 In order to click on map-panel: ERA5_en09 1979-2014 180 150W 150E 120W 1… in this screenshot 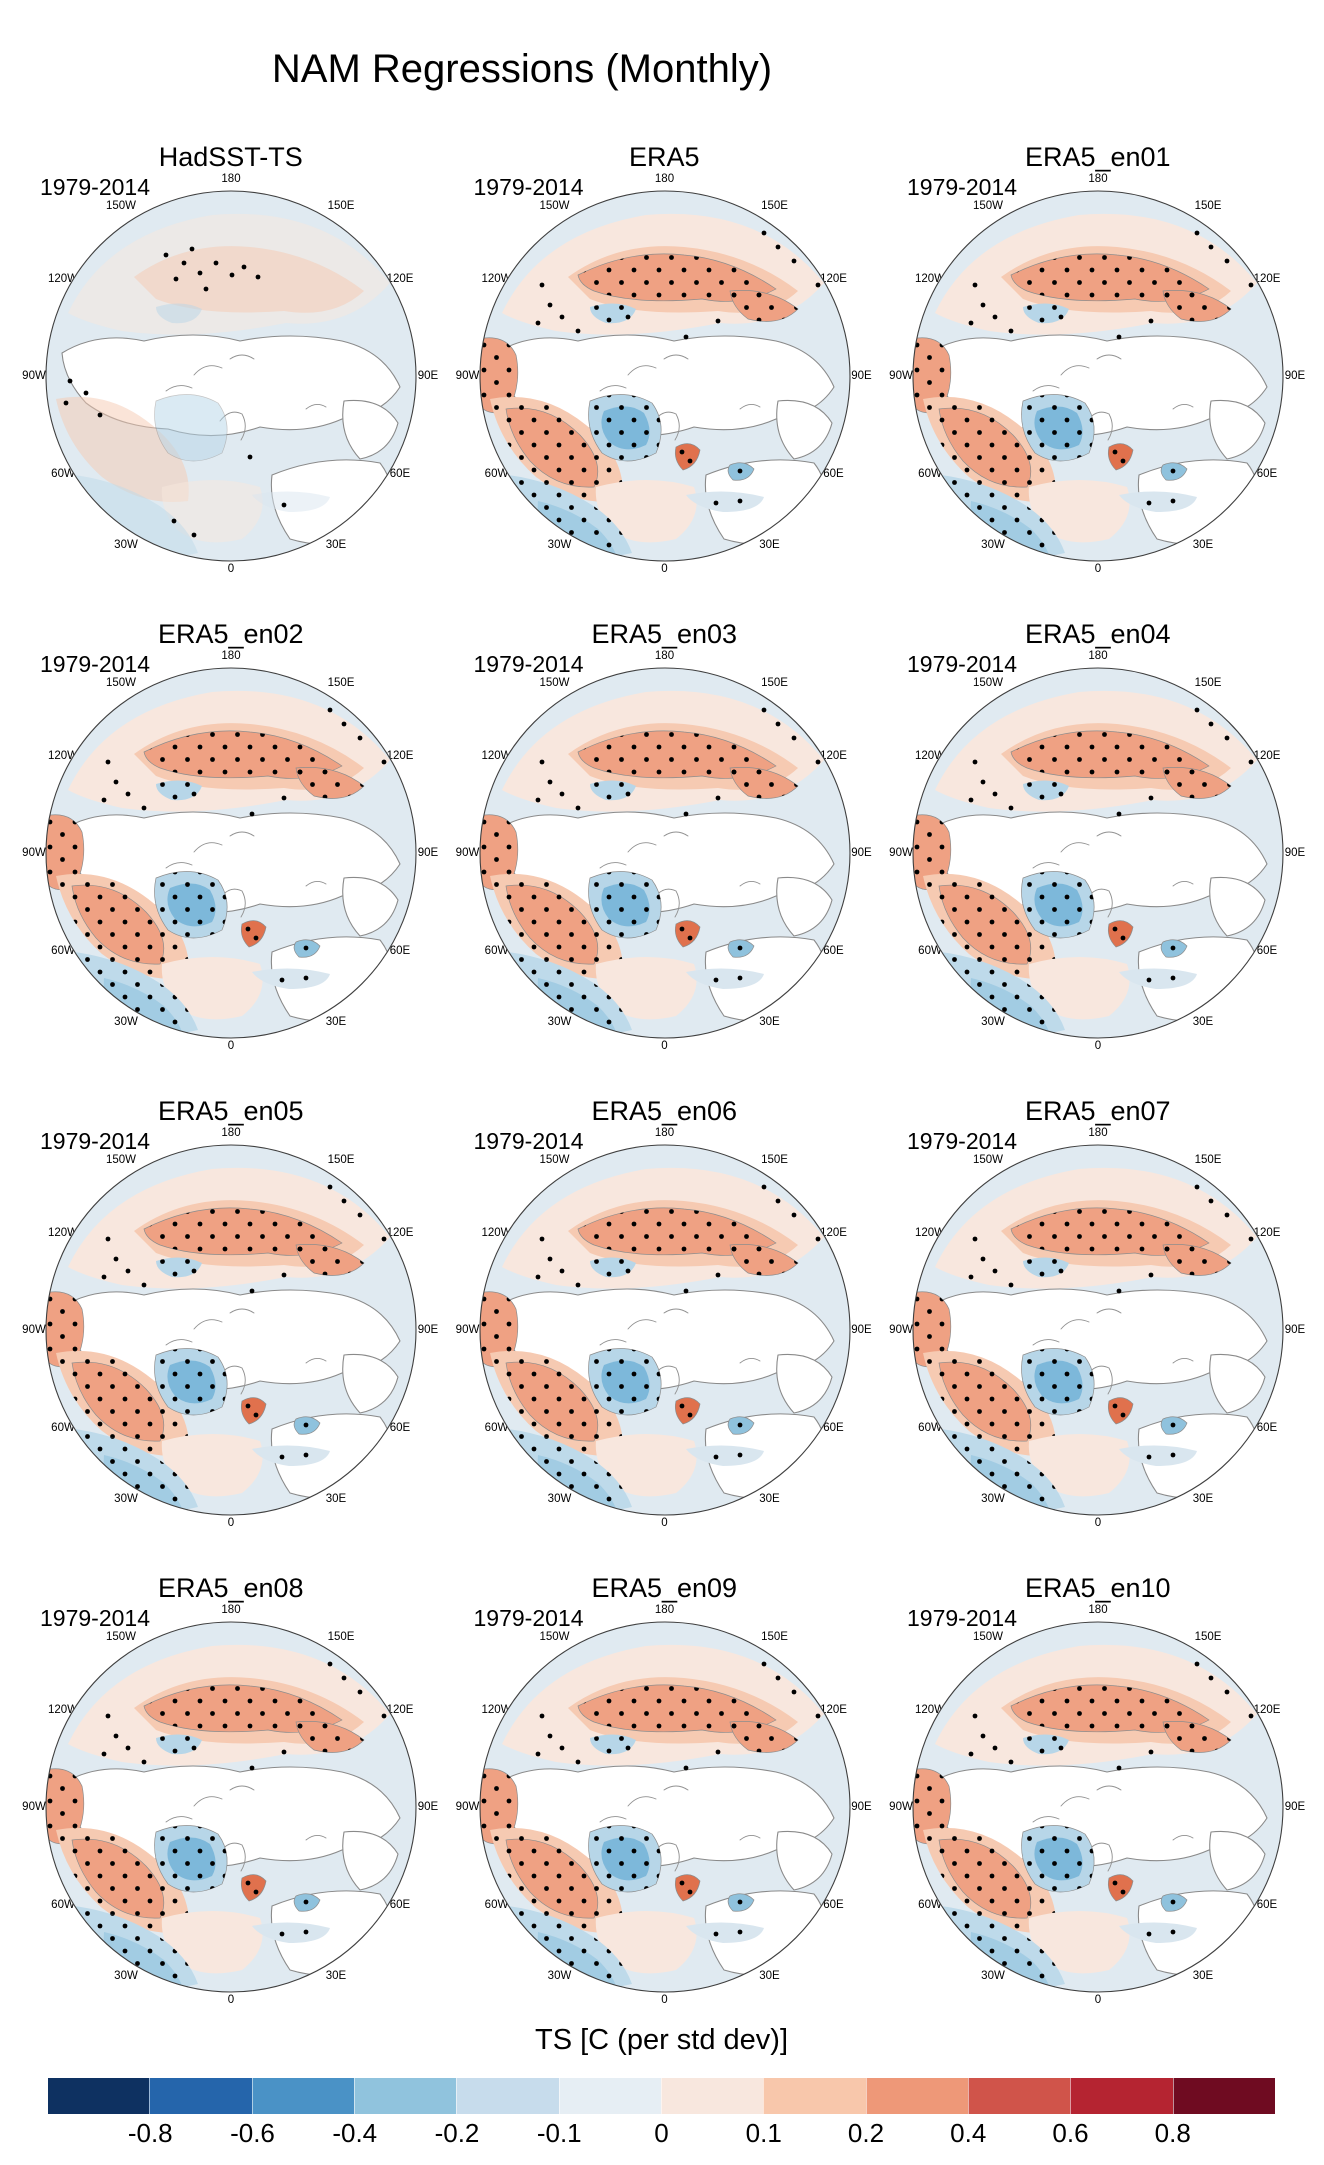, I will do `click(665, 1809)`.